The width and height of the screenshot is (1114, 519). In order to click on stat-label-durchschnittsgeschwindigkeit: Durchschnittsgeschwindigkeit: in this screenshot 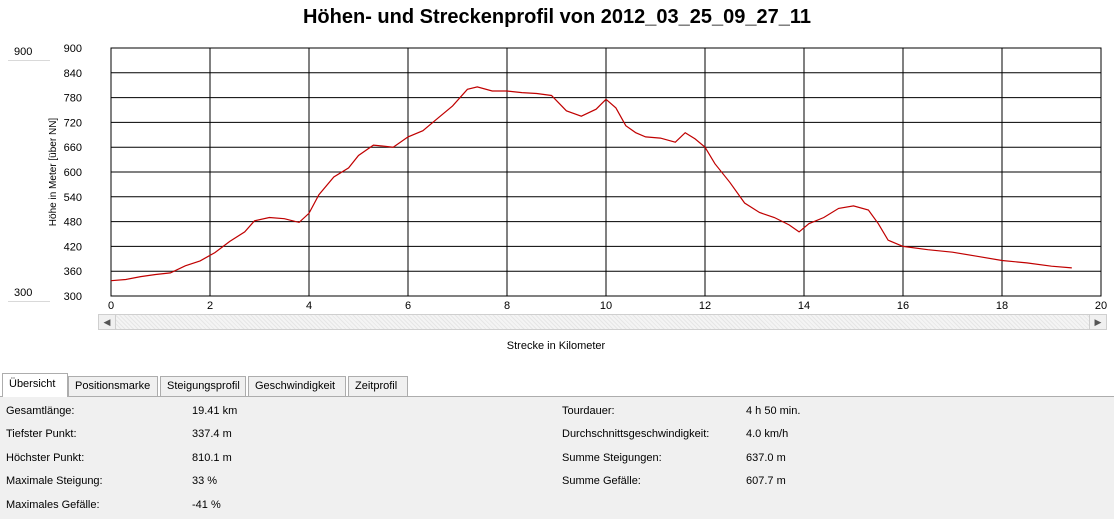, I will do `click(636, 434)`.